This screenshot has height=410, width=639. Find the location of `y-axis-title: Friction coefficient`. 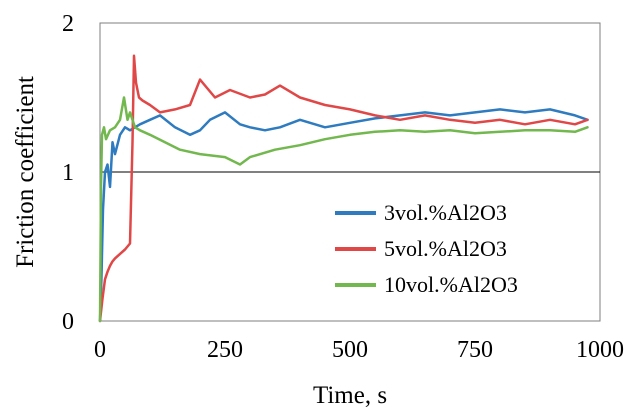

y-axis-title: Friction coefficient is located at coordinates (25, 172).